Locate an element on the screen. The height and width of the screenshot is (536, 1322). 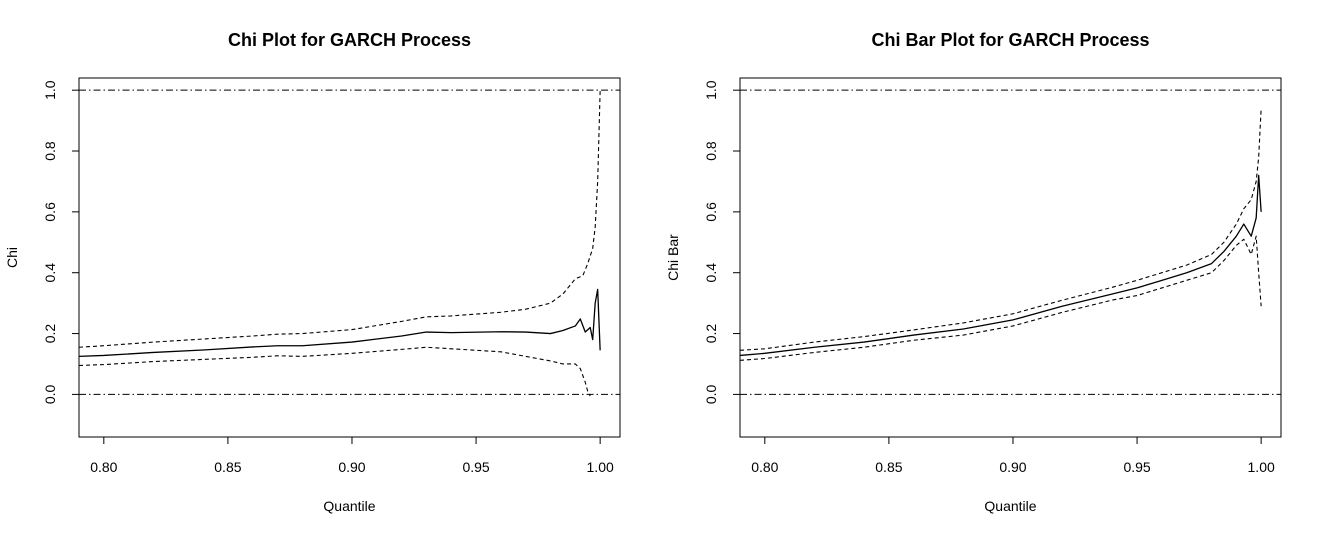
y-axis-label: Chi Bar is located at coordinates (673, 257).